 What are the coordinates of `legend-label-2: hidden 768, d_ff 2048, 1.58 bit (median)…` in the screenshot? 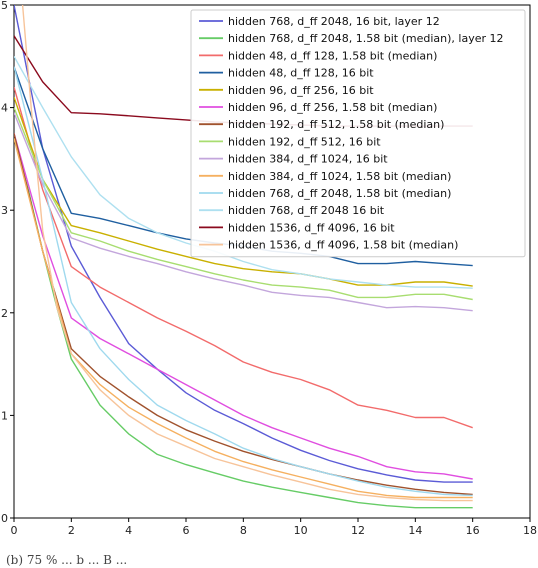 It's located at (366, 38).